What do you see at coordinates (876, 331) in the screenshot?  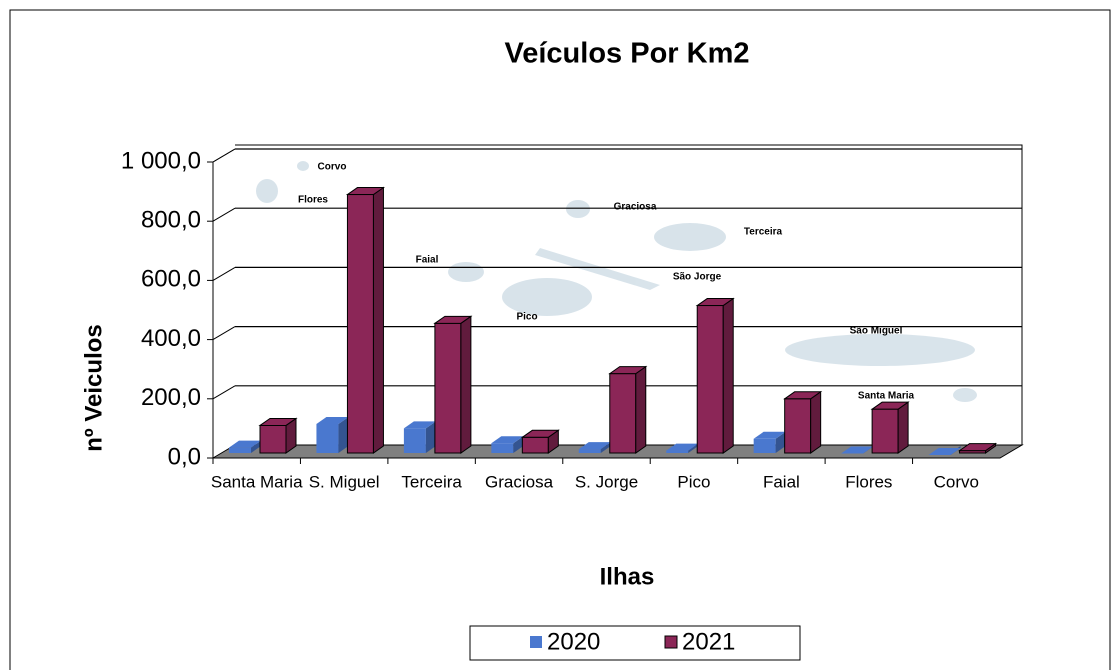 I see `map-label: São Miguel` at bounding box center [876, 331].